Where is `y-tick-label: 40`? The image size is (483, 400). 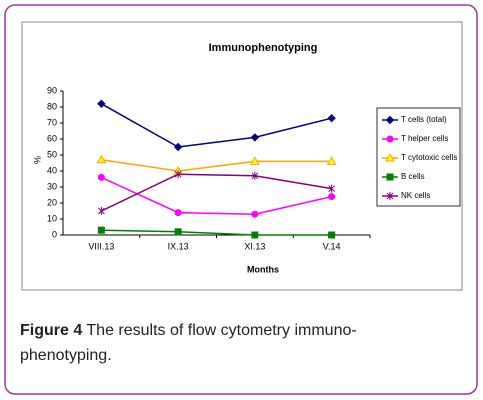
y-tick-label: 40 is located at coordinates (52, 170).